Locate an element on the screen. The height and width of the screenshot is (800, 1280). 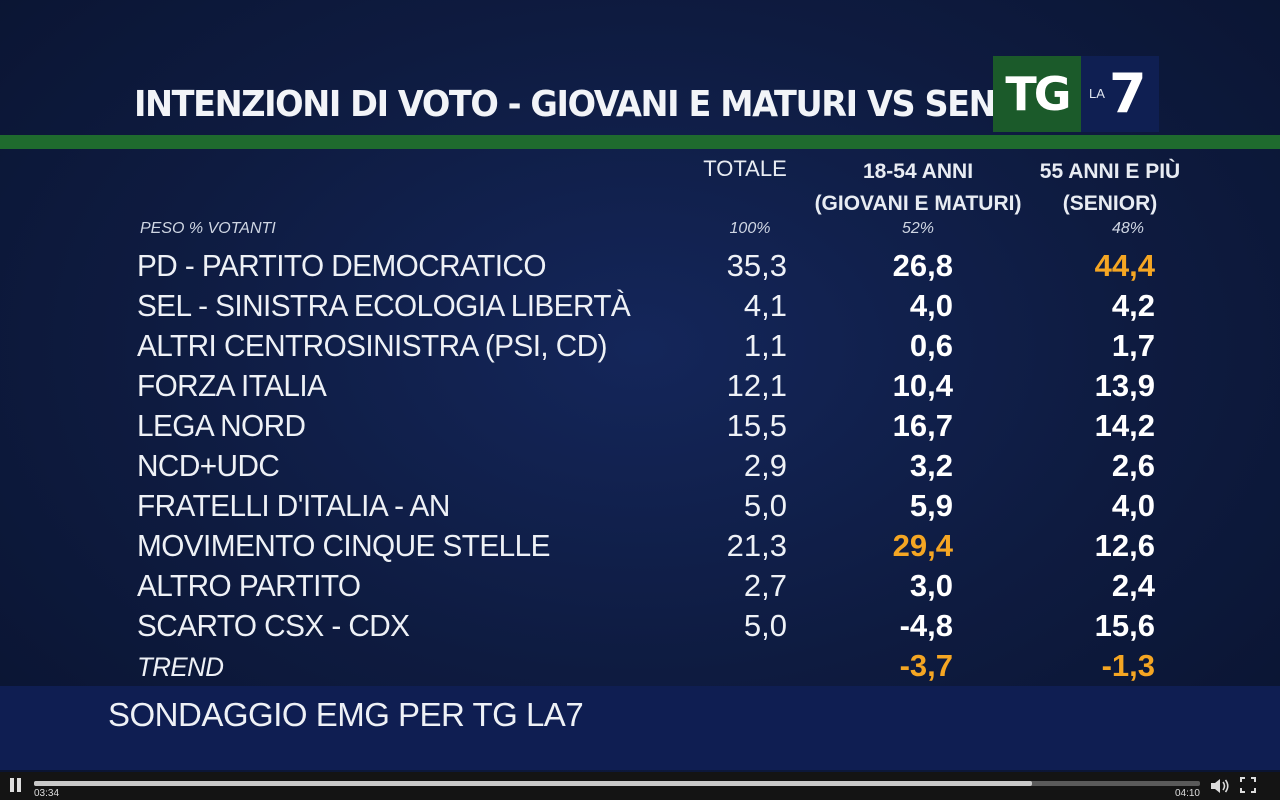
value-senior: -1,3 is located at coordinates (1128, 665).